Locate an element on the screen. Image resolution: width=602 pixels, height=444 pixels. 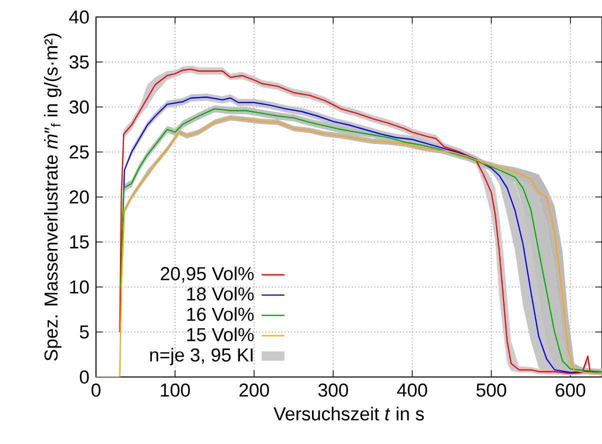
y-axis-title: Spez. Massenverlustrate ṁ″$_{f}$ in g/(s·m²) is located at coordinates (53, 197).